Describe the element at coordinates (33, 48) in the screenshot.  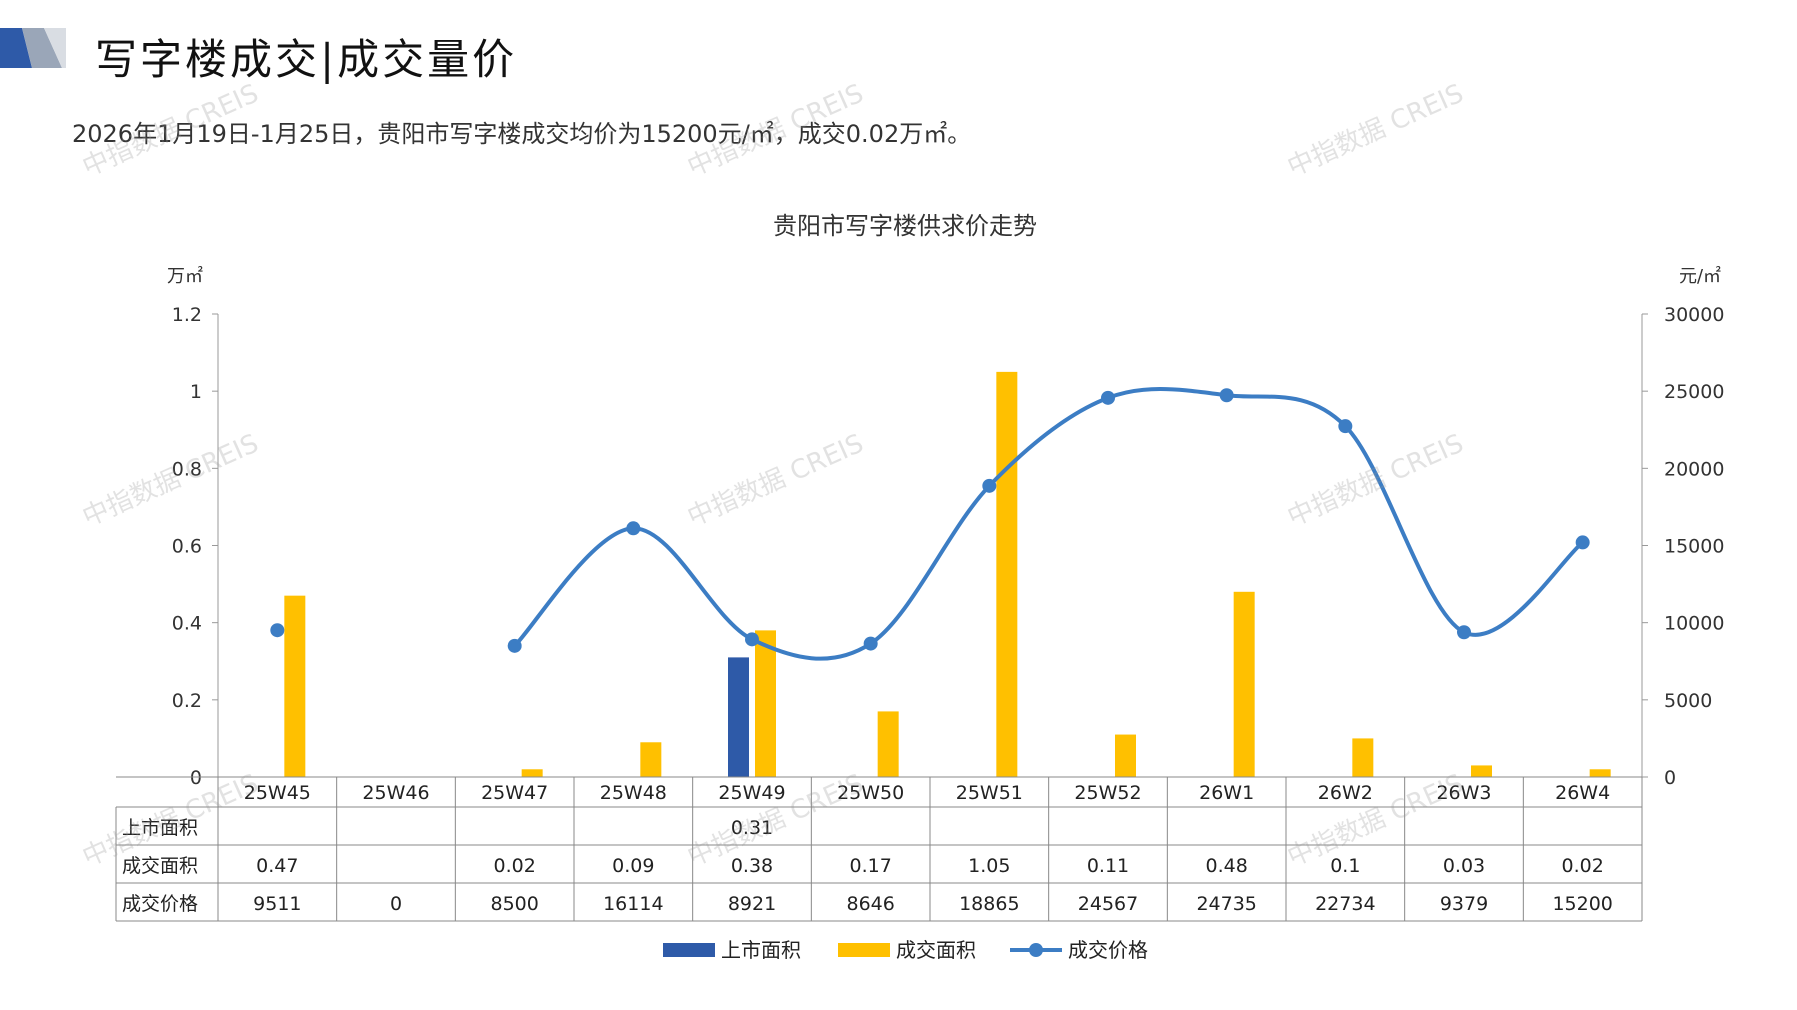
I see `brand-logo-icon` at that location.